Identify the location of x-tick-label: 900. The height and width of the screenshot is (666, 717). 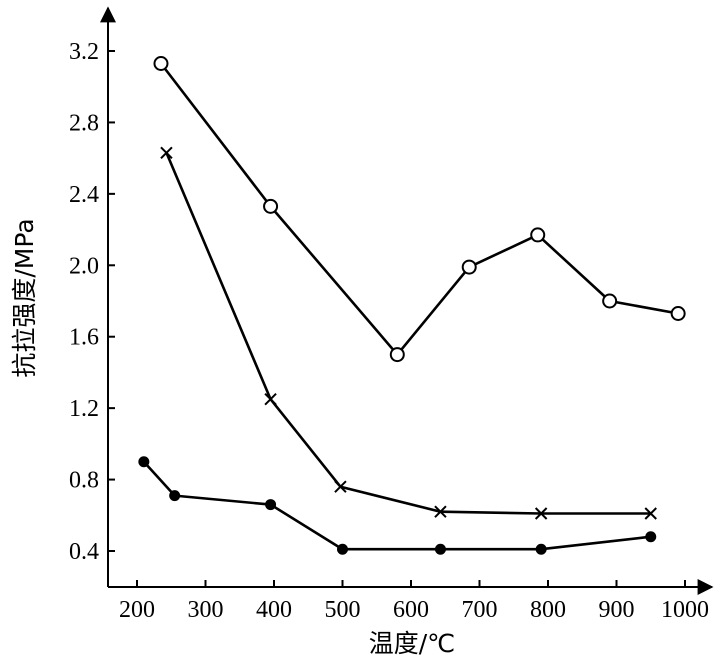
(617, 610).